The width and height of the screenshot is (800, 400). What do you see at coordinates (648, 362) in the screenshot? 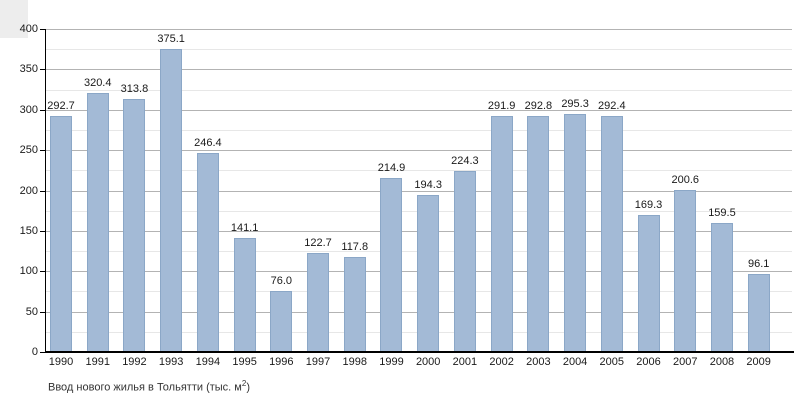
I see `x-tick-label-2006: 2006` at bounding box center [648, 362].